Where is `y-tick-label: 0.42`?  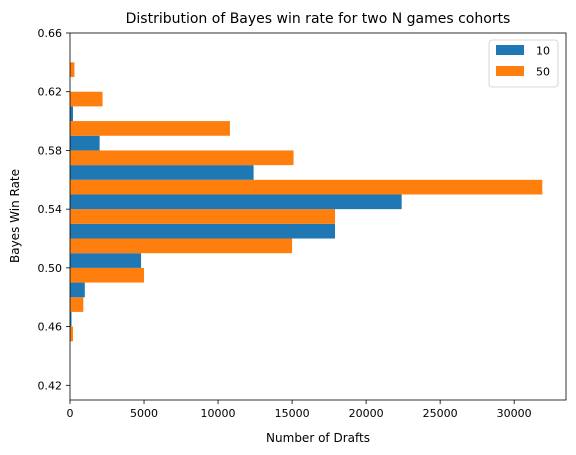 y-tick-label: 0.42 is located at coordinates (50, 385).